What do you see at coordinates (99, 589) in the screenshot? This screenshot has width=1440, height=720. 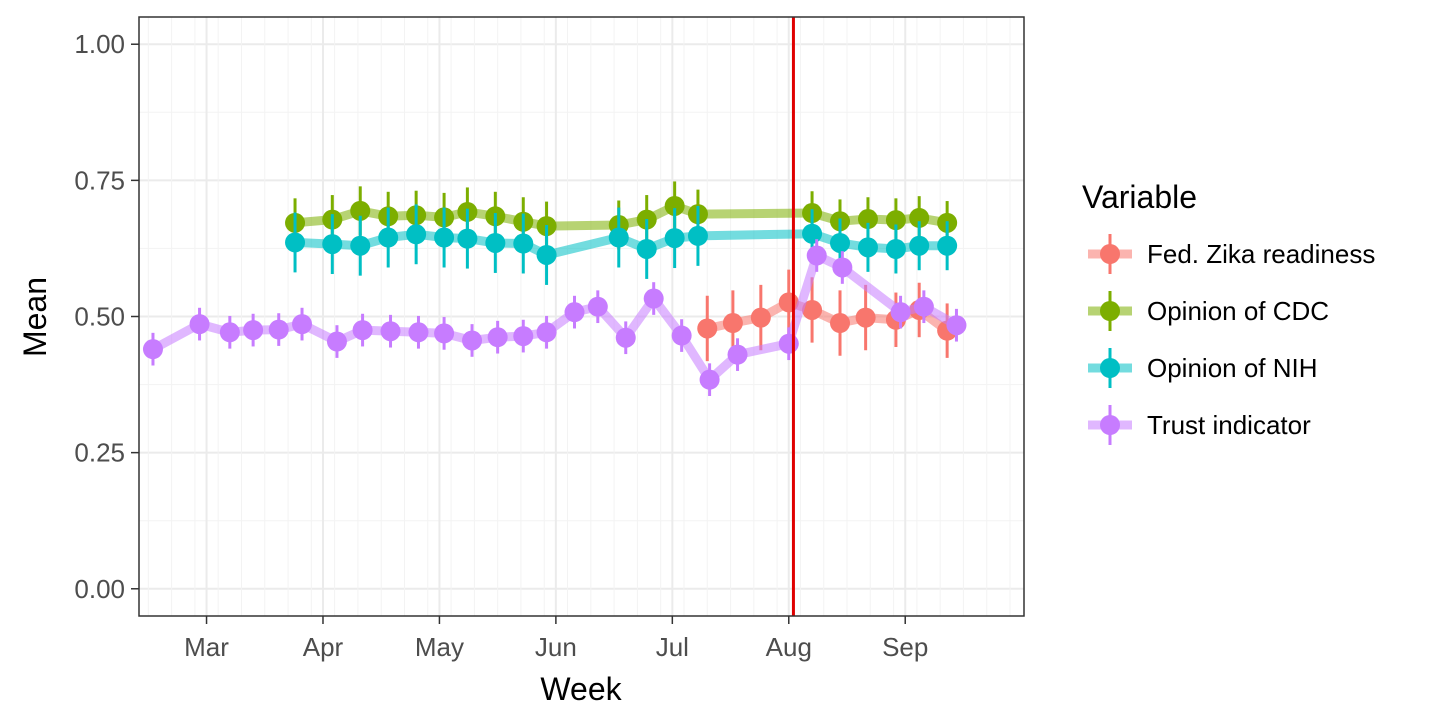 I see `y-tick-label: 0.00` at bounding box center [99, 589].